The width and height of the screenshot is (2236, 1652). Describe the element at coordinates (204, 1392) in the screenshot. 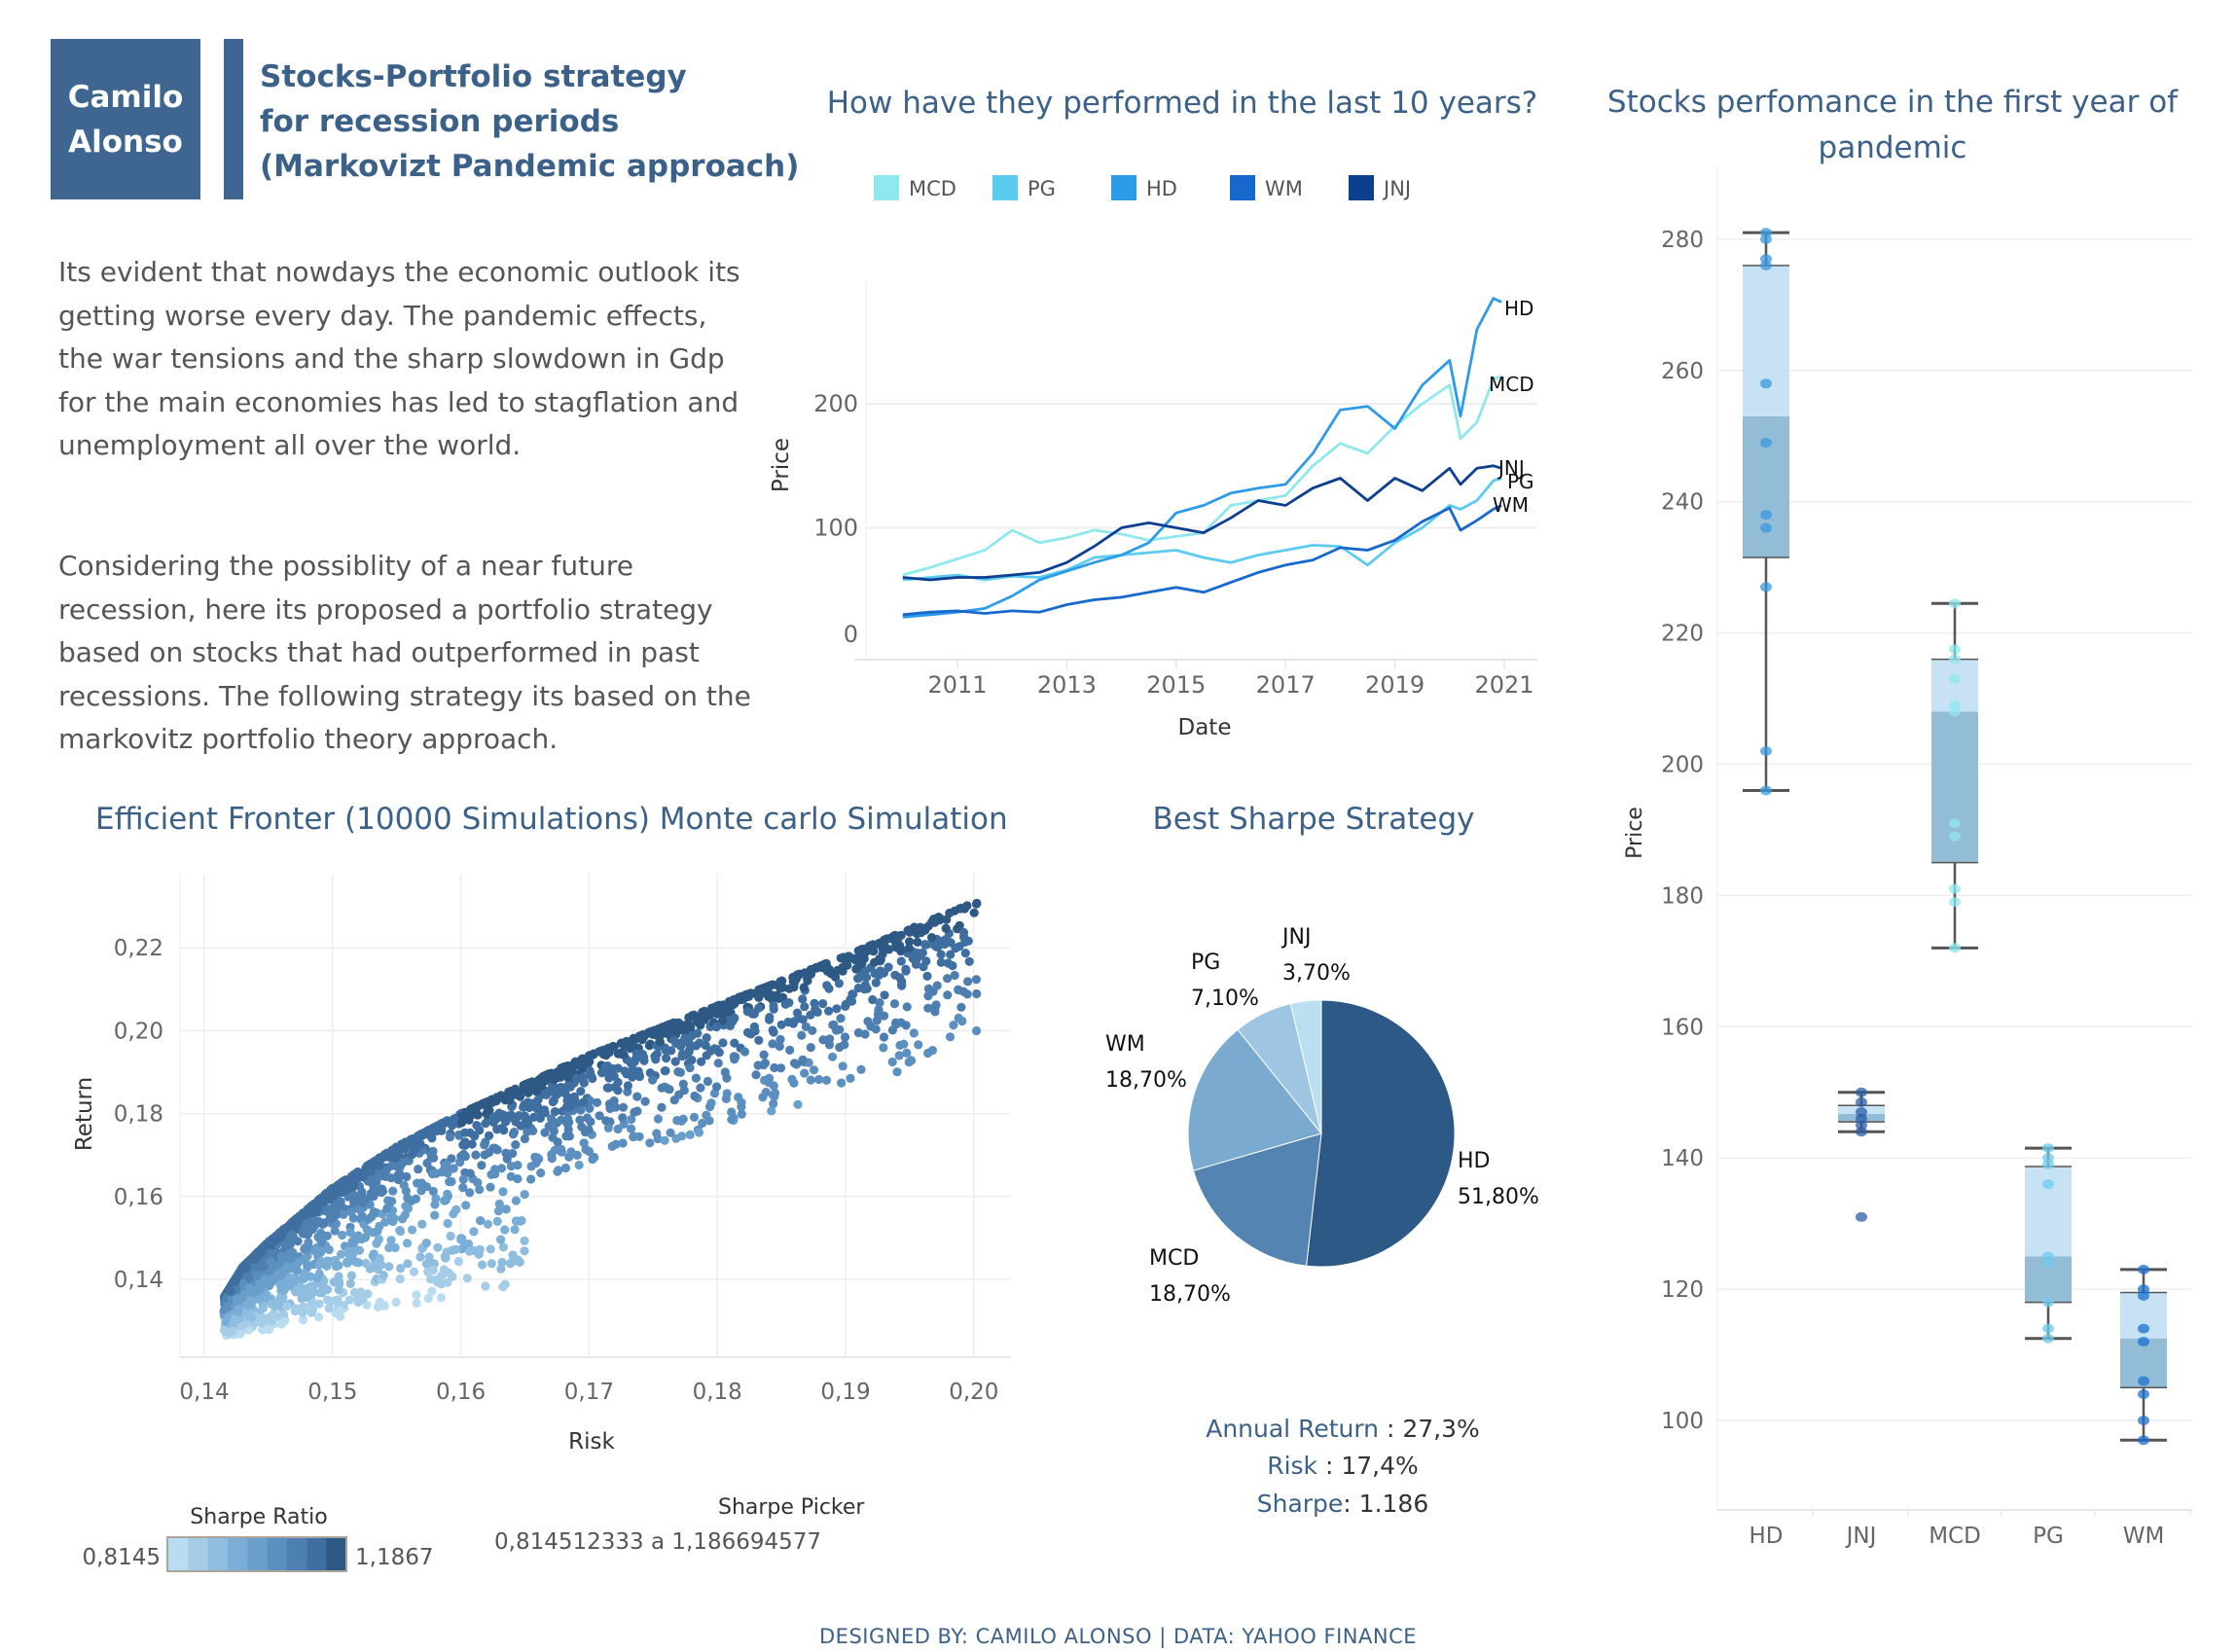

I see `x-tick-label: 0,14` at that location.